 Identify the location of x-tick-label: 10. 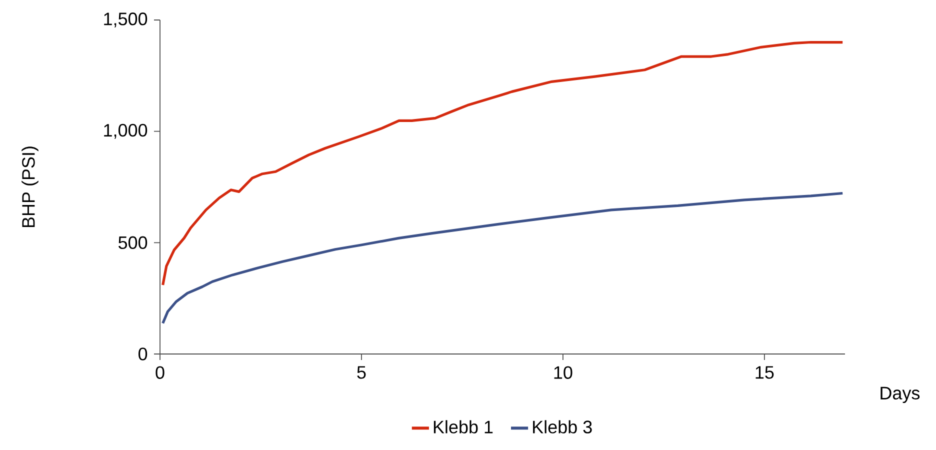
(563, 372).